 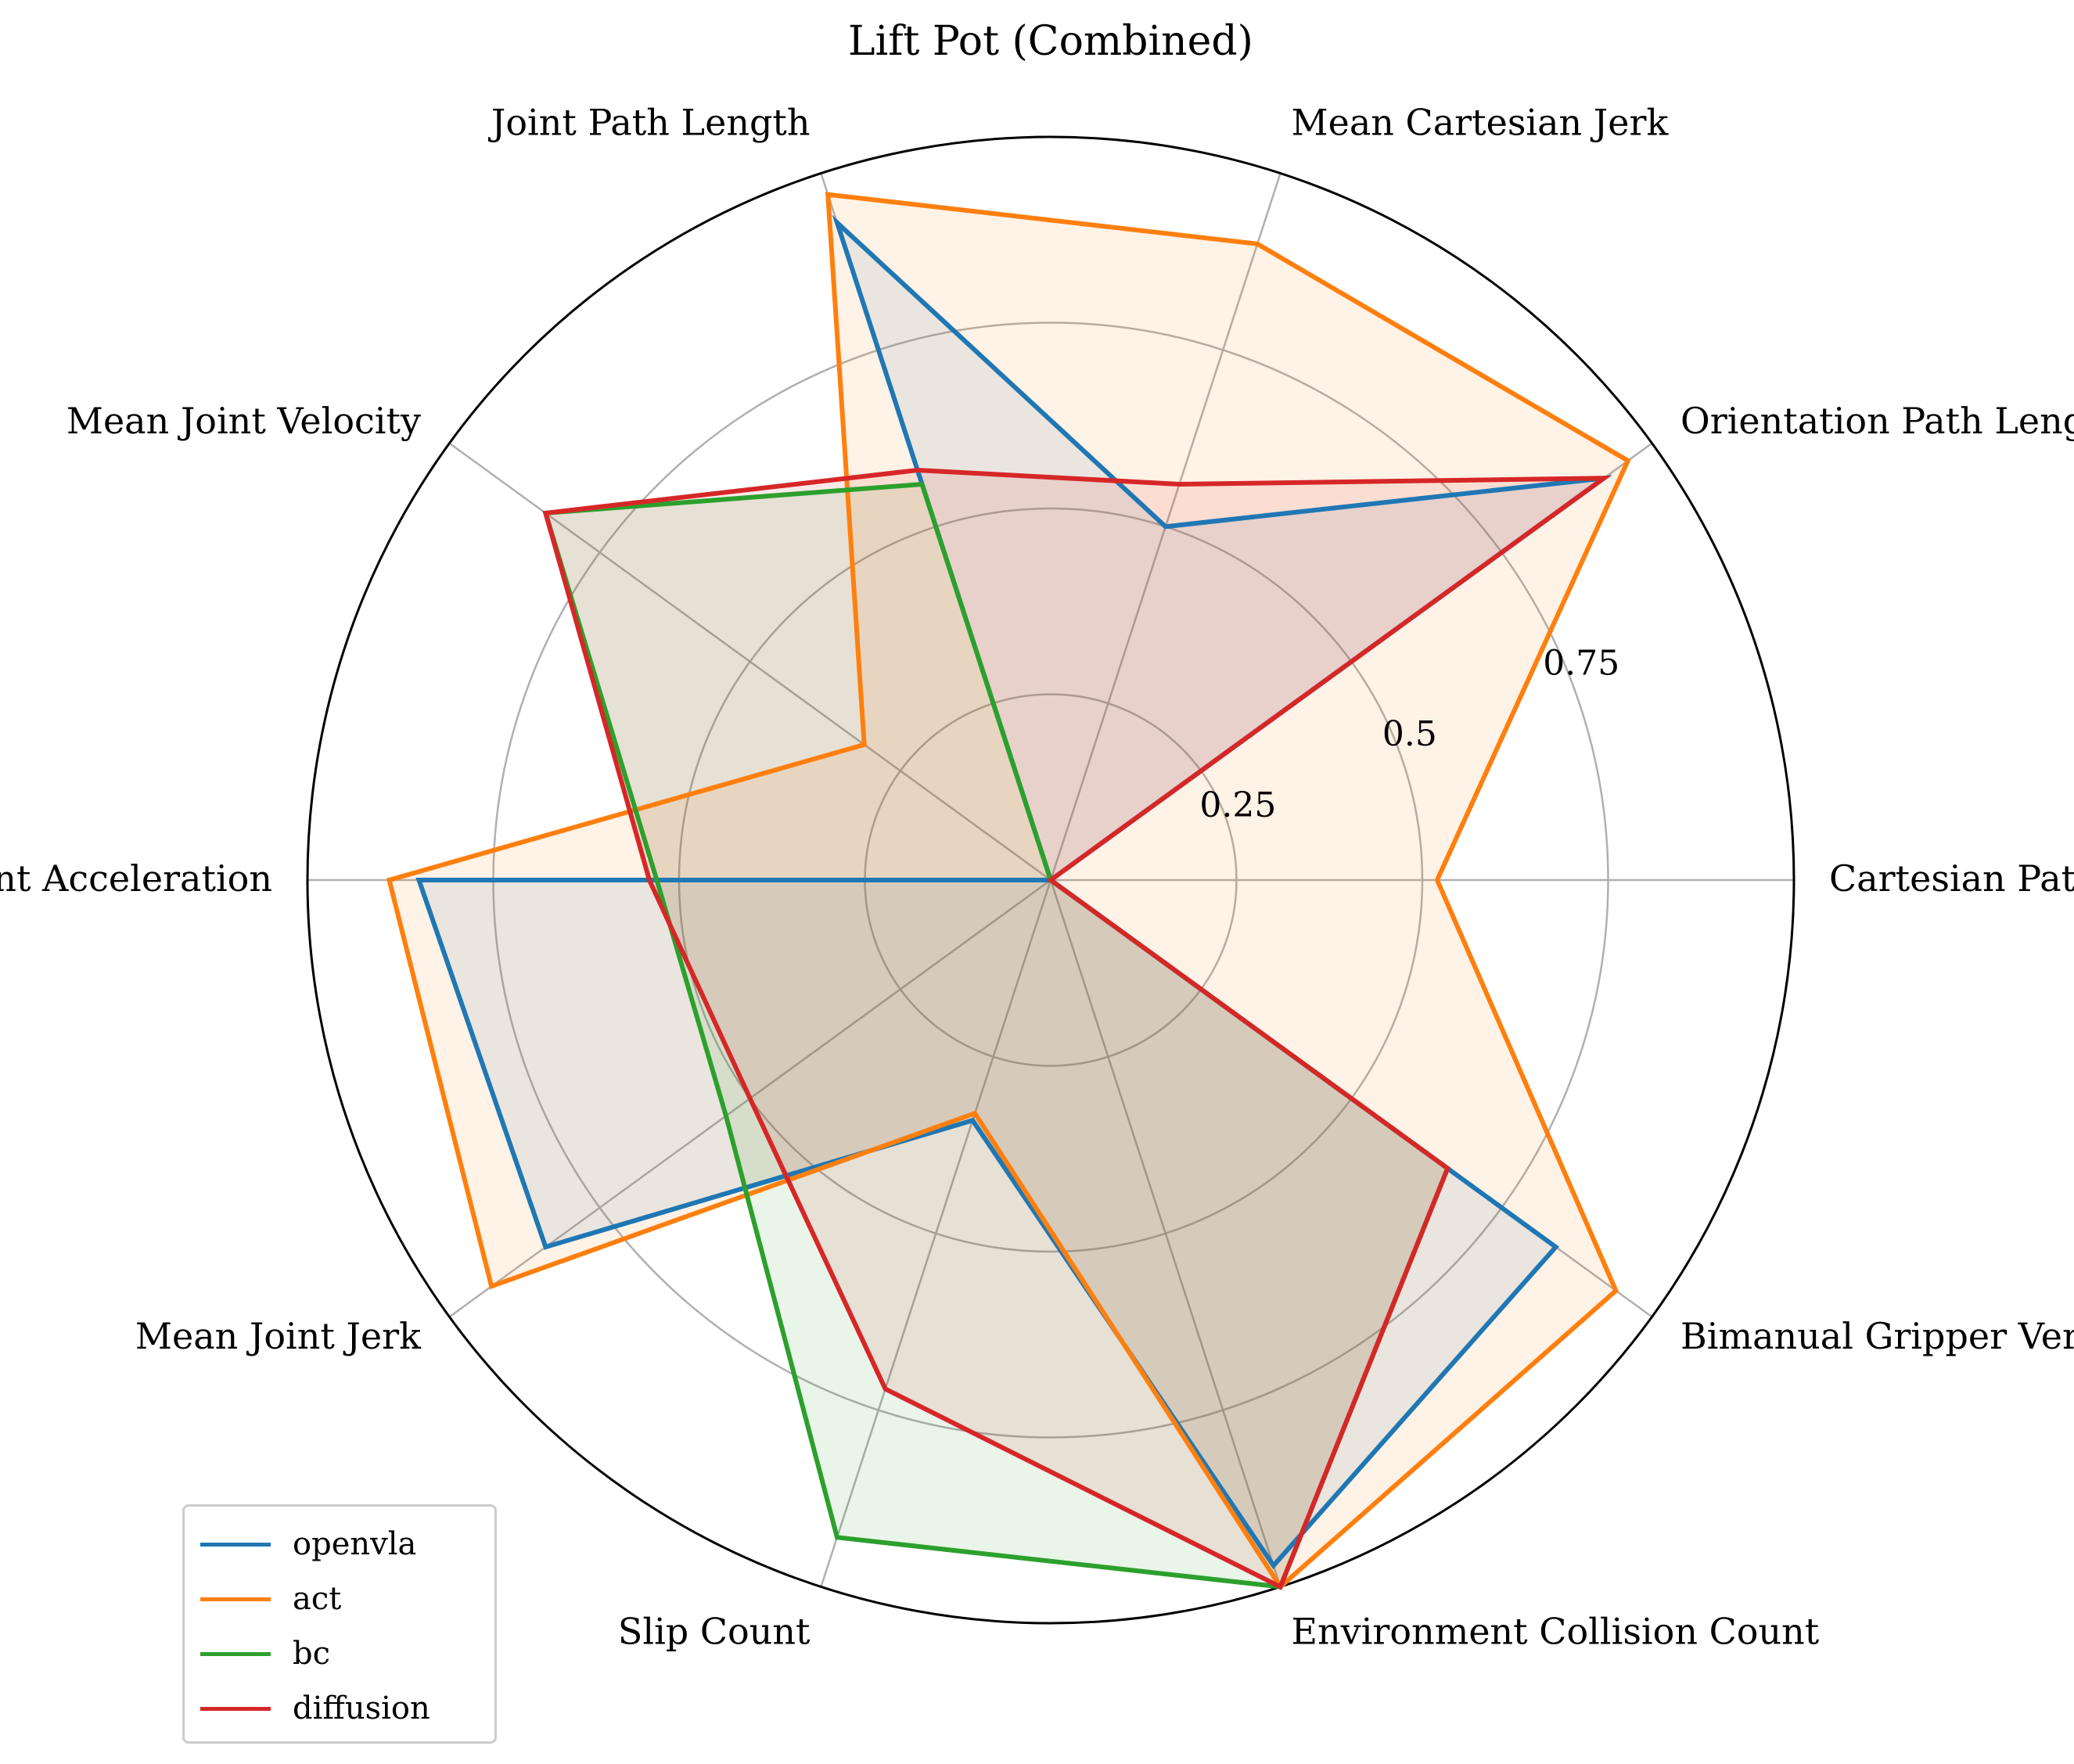 What do you see at coordinates (339, 1624) in the screenshot?
I see `legend: openvla act bc diffusion` at bounding box center [339, 1624].